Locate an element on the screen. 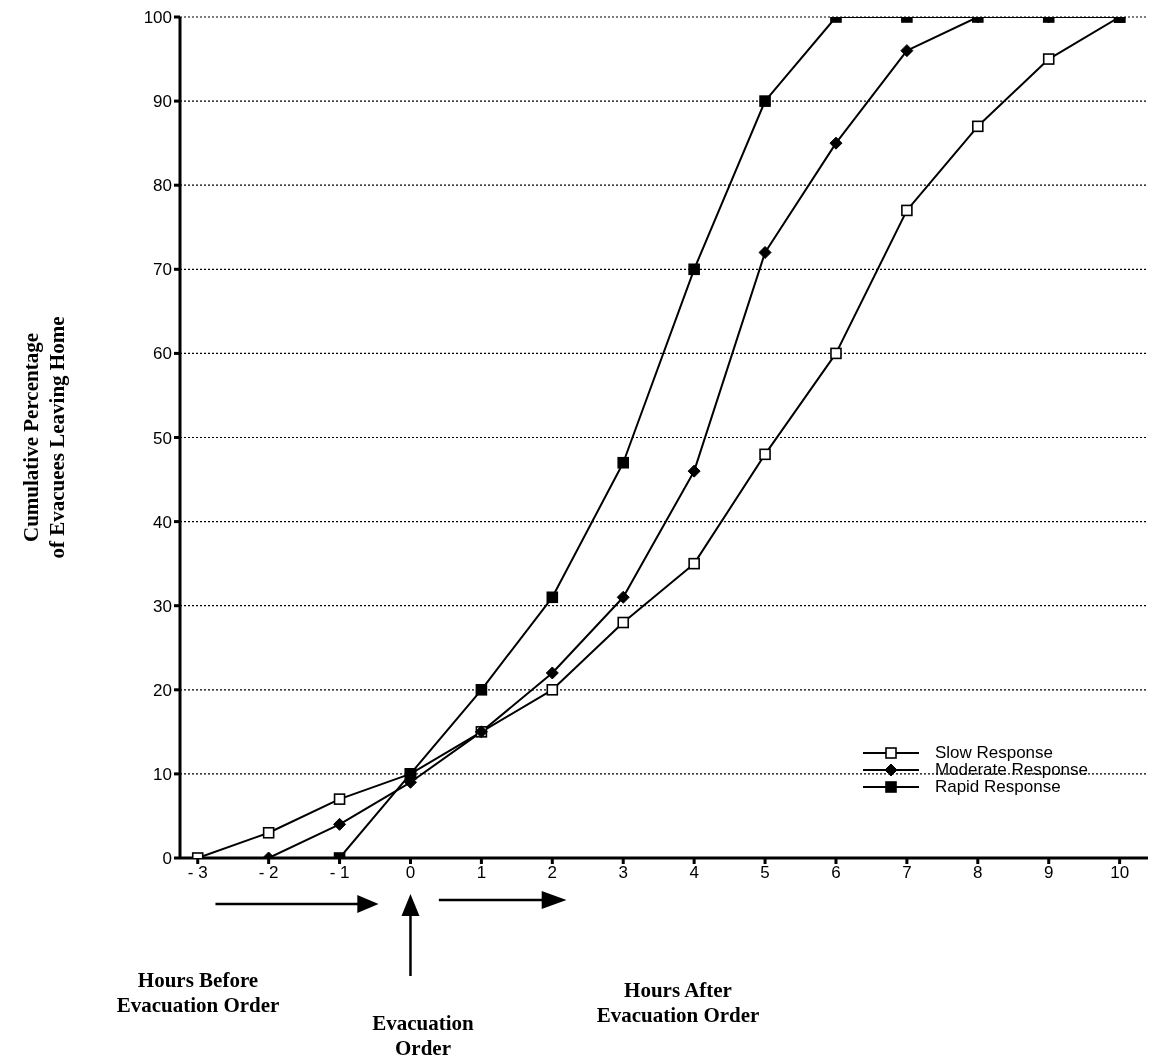 The width and height of the screenshot is (1157, 1061). y-tick-label: 30 is located at coordinates (162, 606).